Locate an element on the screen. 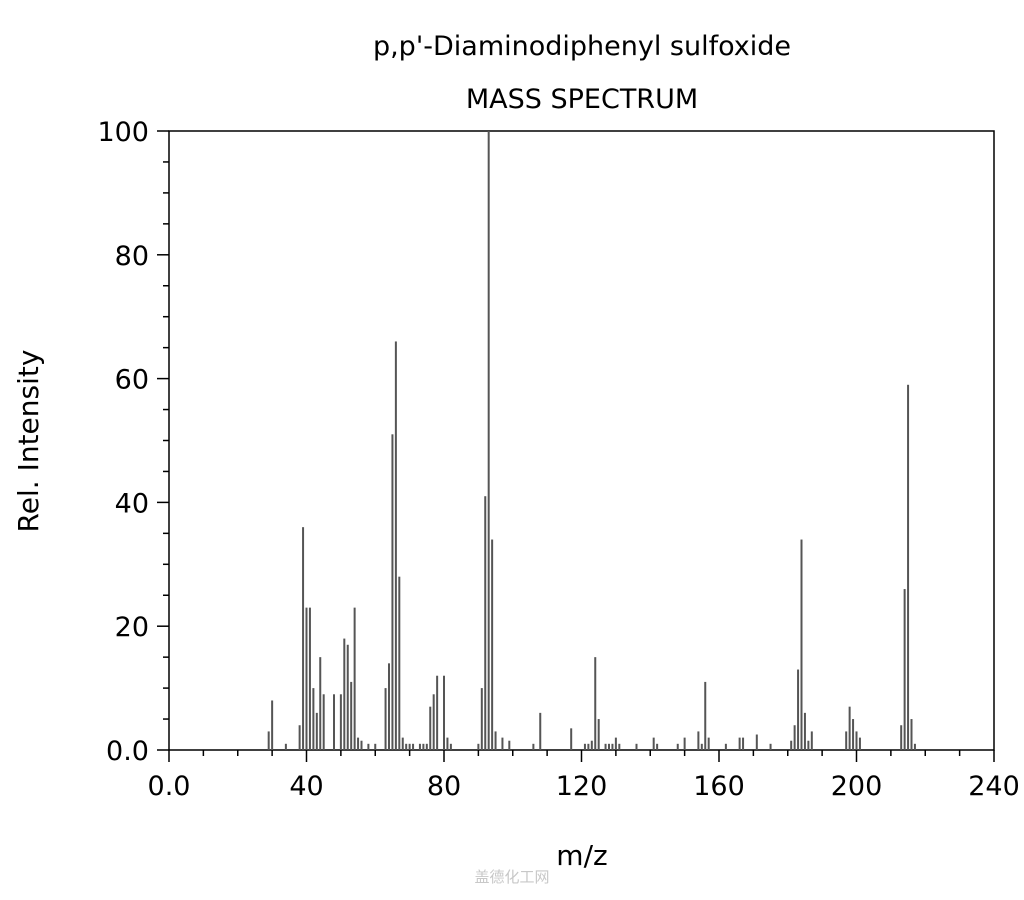 The width and height of the screenshot is (1024, 900). y-tick-label: 100 is located at coordinates (123, 132).